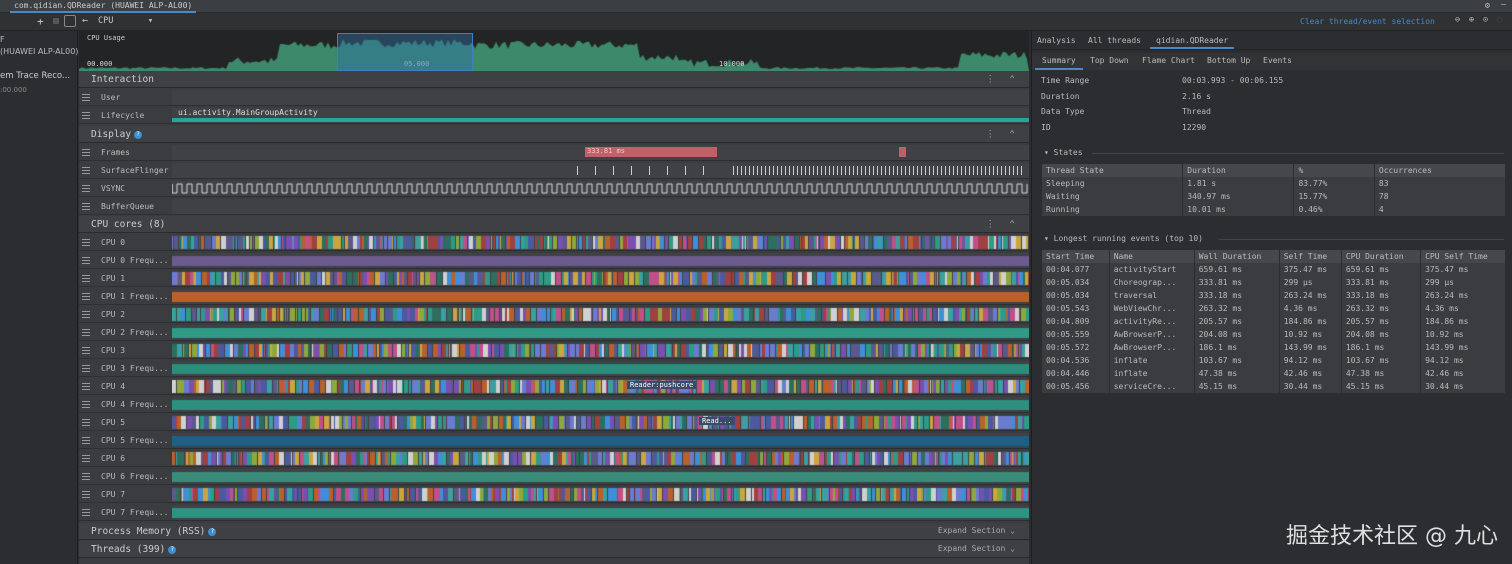 The height and width of the screenshot is (564, 1512). I want to click on column-header: CPU Self Time, so click(1462, 256).